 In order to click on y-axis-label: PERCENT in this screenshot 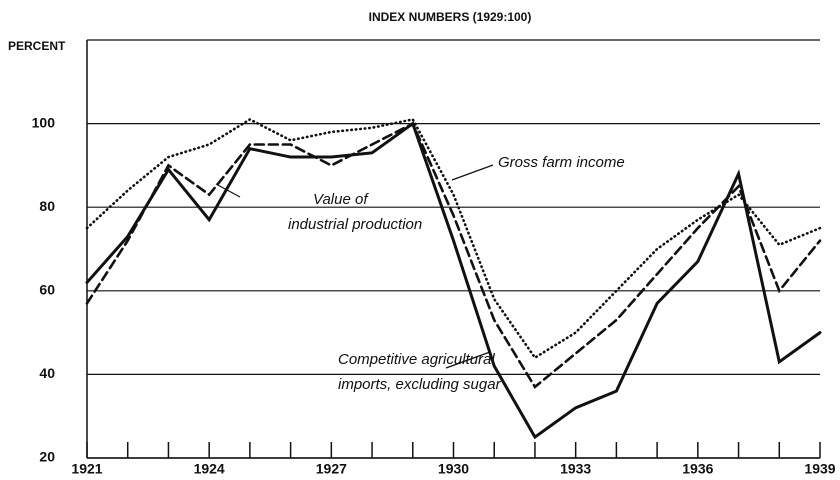, I will do `click(37, 46)`.